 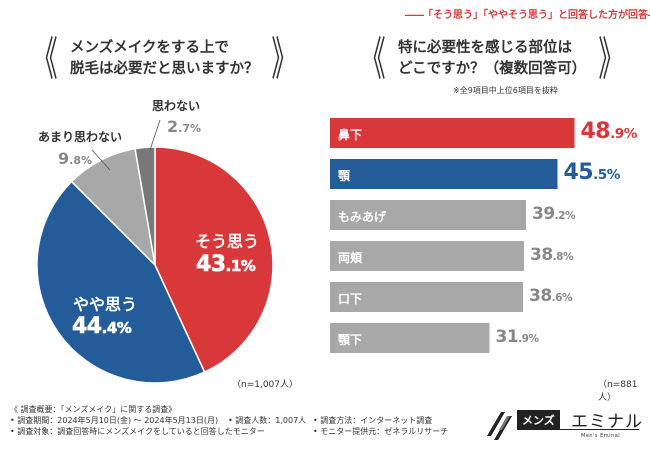 What do you see at coordinates (211, 265) in the screenshot?
I see `pie-value-int: 43` at bounding box center [211, 265].